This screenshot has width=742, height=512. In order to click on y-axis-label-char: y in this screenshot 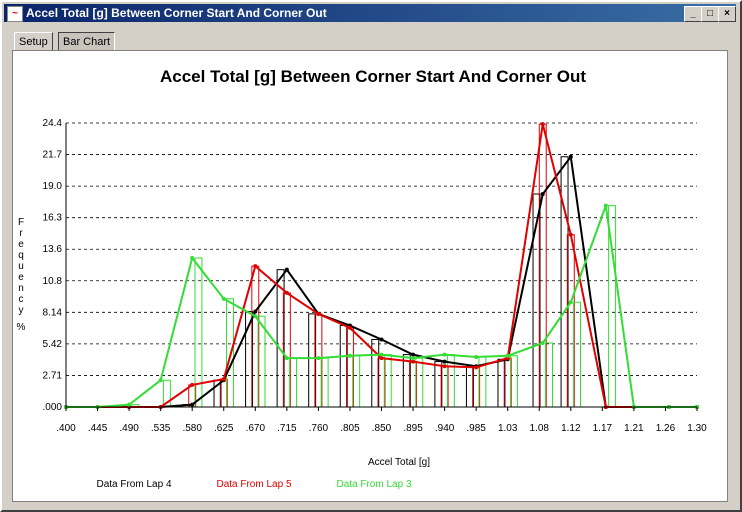, I will do `click(21, 310)`.